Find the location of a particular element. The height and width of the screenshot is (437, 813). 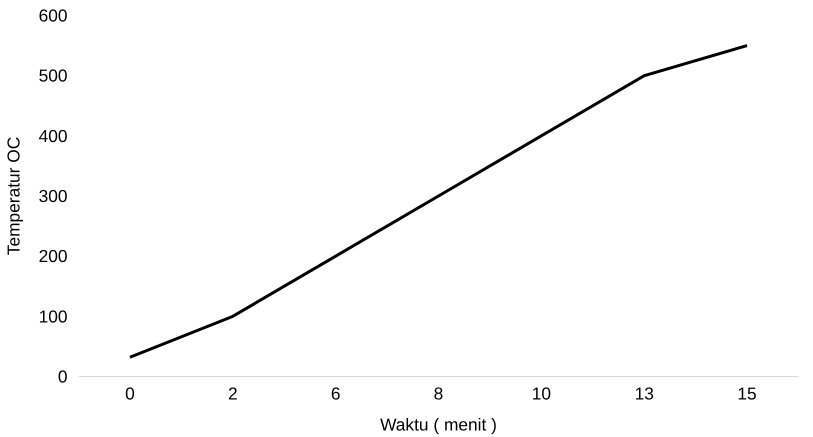

x-tick-label: 13 is located at coordinates (644, 394).